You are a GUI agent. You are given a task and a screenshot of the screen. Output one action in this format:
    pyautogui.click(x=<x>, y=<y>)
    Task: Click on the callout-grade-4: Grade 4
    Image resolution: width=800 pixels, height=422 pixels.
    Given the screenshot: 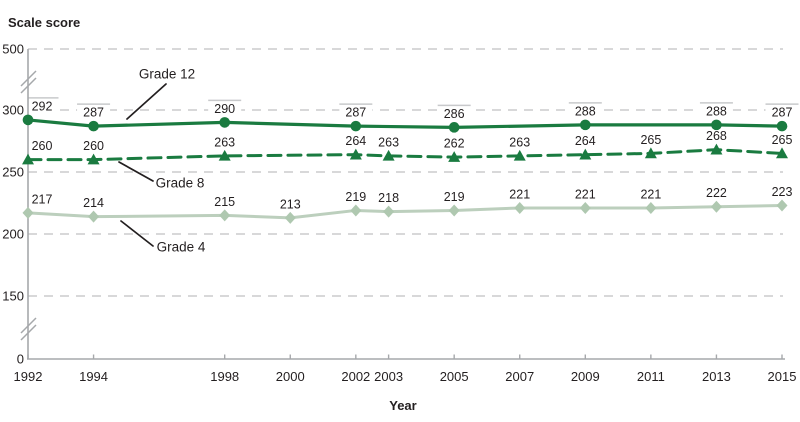 What is the action you would take?
    pyautogui.click(x=163, y=237)
    